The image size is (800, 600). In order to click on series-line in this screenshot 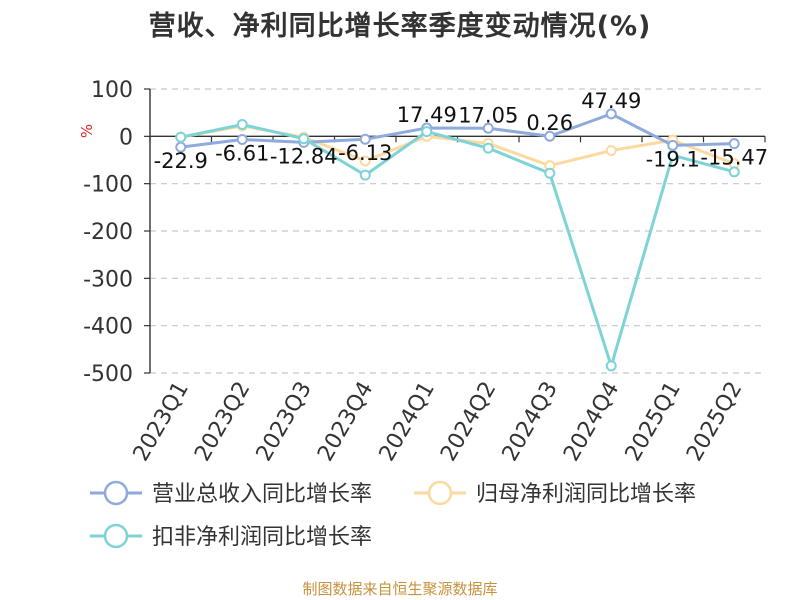, I will do `click(457, 130)`.